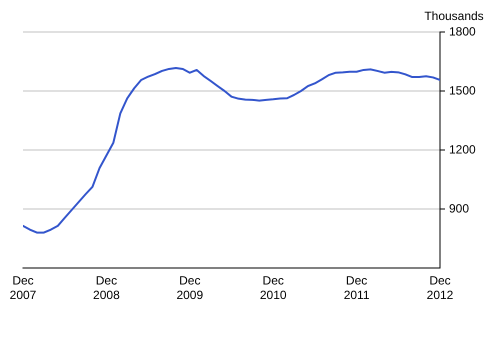 This screenshot has width=496, height=338. What do you see at coordinates (190, 288) in the screenshot?
I see `x-tick-label: Dec 2009` at bounding box center [190, 288].